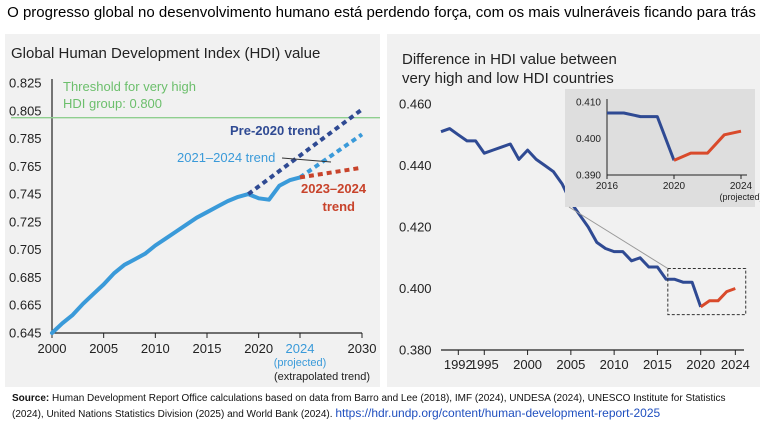 The width and height of the screenshot is (763, 430). What do you see at coordinates (508, 78) in the screenshot?
I see `chart-title-line2: very high and low HDI countries` at bounding box center [508, 78].